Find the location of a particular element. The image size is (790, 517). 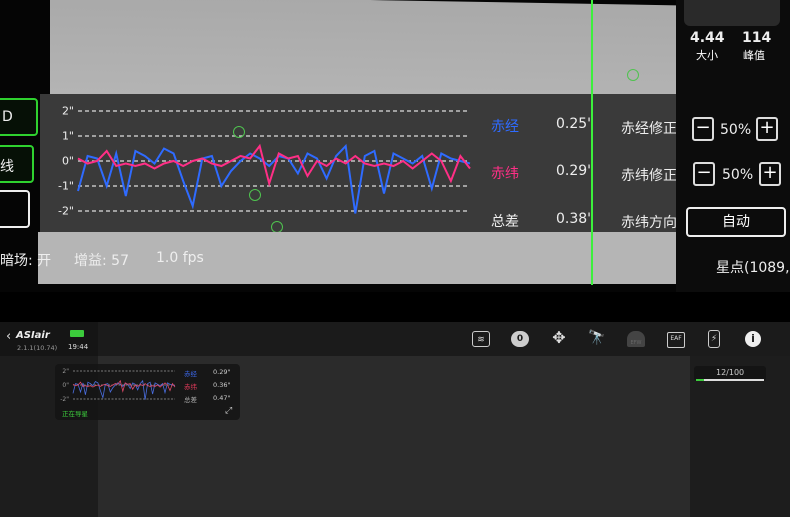

eaf-label: EAF is located at coordinates (676, 338).